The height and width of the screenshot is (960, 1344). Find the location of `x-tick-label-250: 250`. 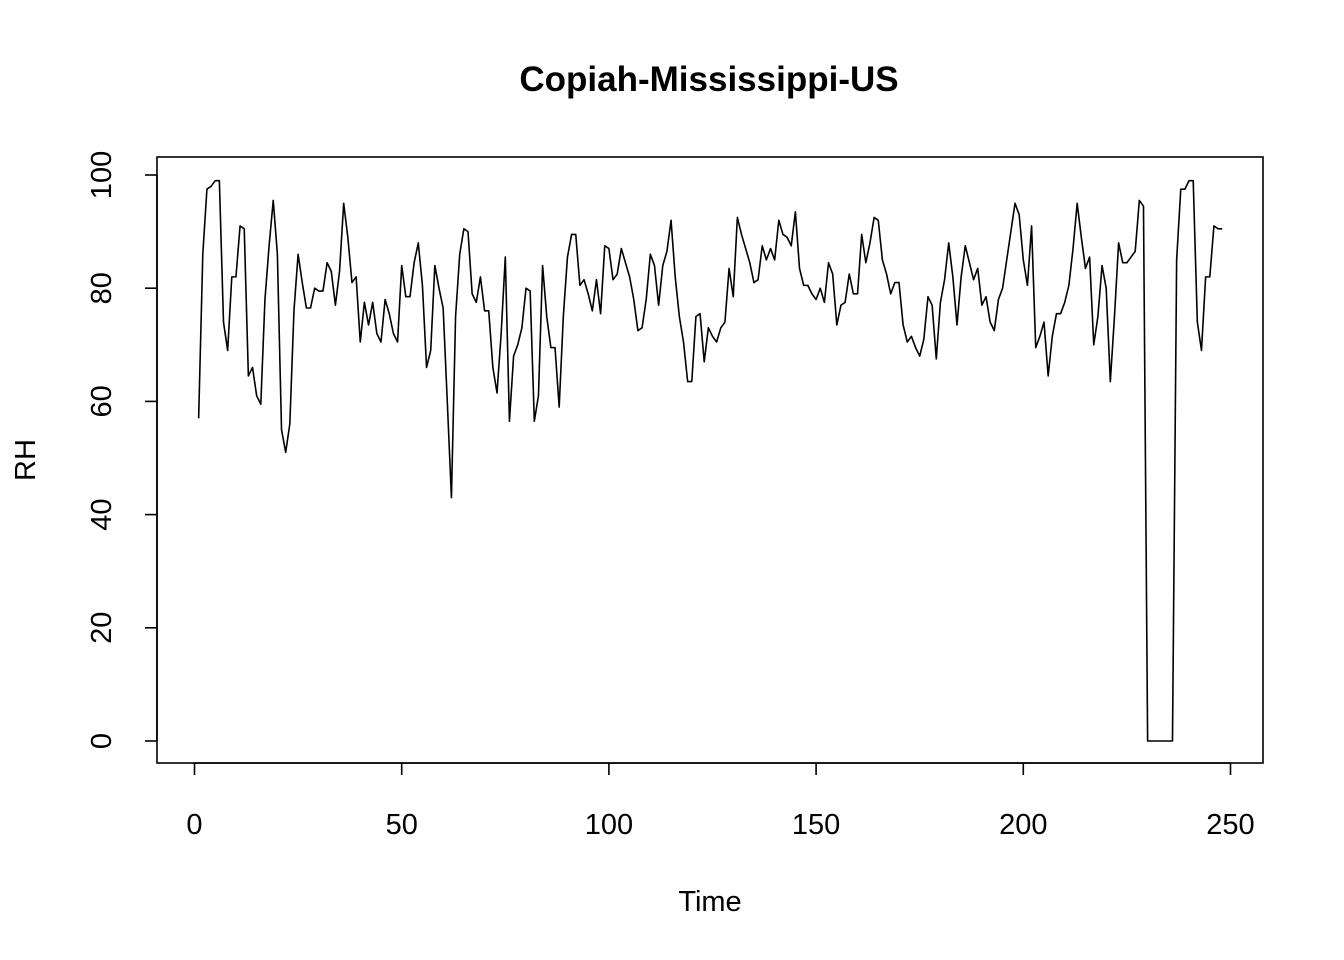

x-tick-label-250: 250 is located at coordinates (1230, 825).